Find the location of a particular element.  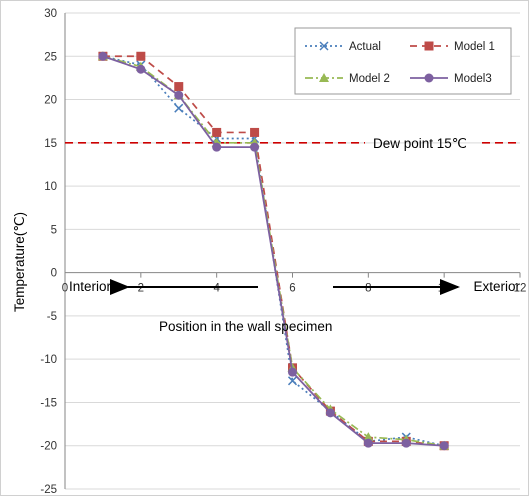

y-tick-label: -15 is located at coordinates (48, 403).